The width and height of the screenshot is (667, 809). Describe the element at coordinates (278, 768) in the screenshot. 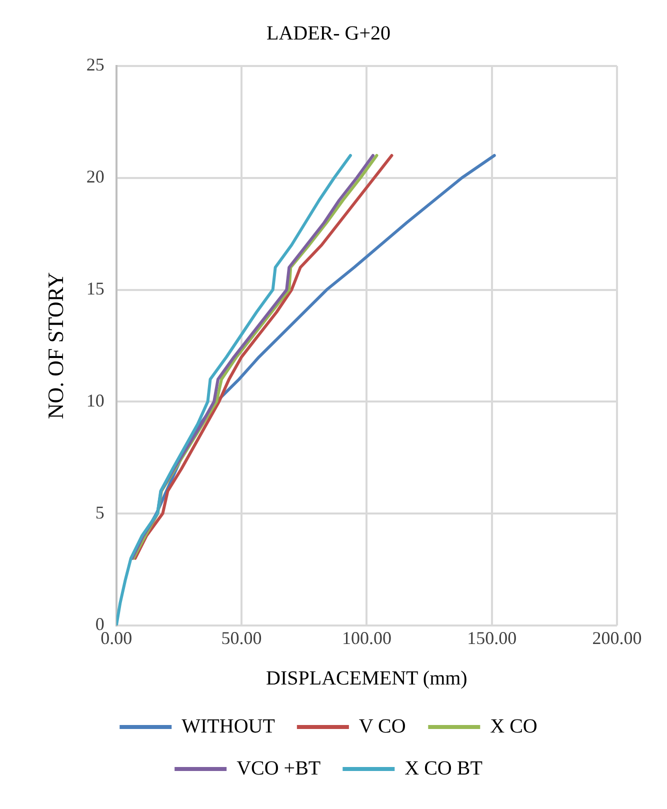

I see `legend-label: VCO +BT` at that location.